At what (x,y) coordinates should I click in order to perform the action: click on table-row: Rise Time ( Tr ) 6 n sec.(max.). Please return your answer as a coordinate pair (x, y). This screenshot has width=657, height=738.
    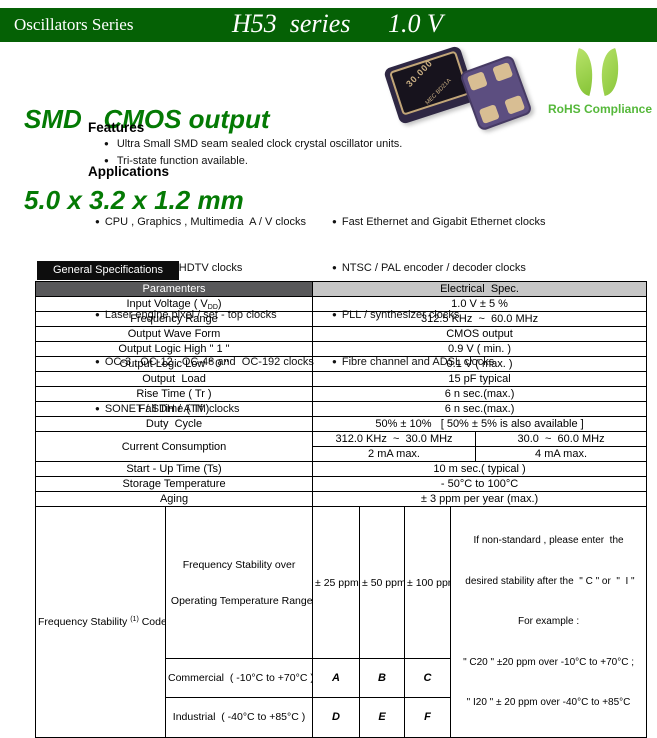
    Looking at the image, I should click on (341, 394).